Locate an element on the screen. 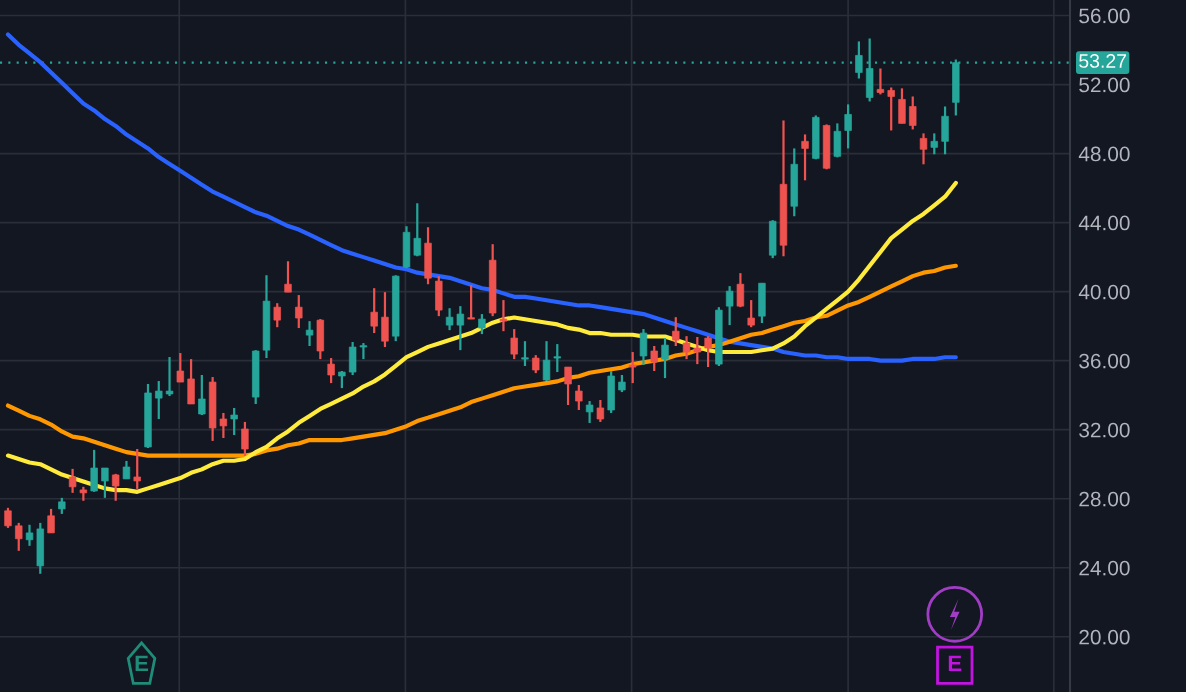 This screenshot has width=1186, height=692. y-tick-label: 40.00 is located at coordinates (1104, 292).